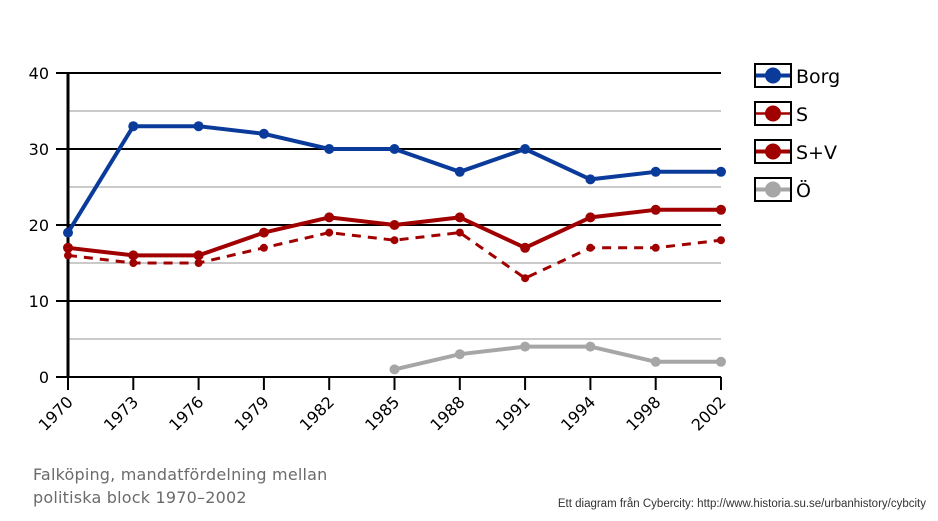  What do you see at coordinates (317, 413) in the screenshot?
I see `x-tick-label: 1982` at bounding box center [317, 413].